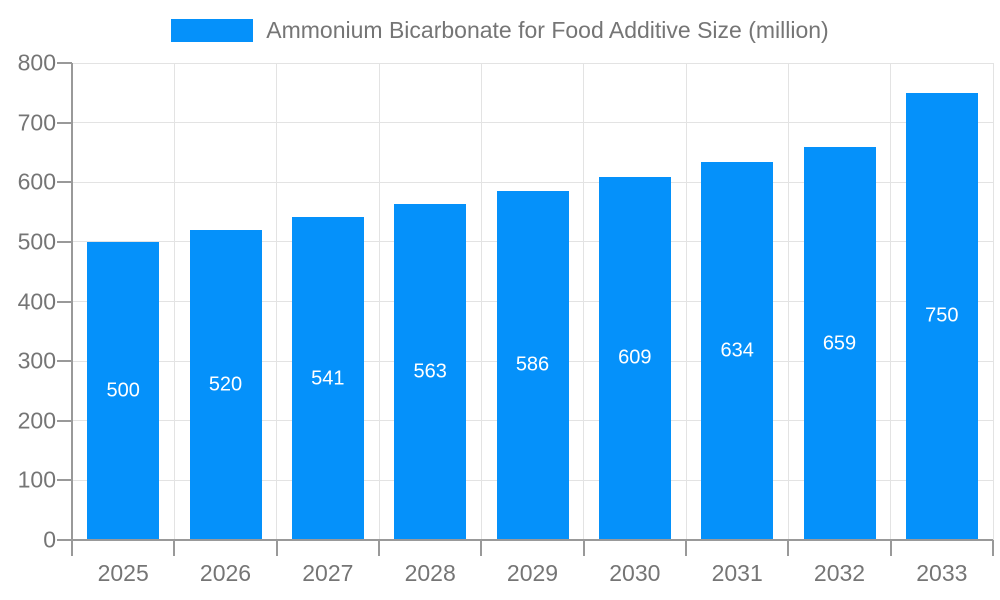  I want to click on bar-value-label: 500, so click(123, 390).